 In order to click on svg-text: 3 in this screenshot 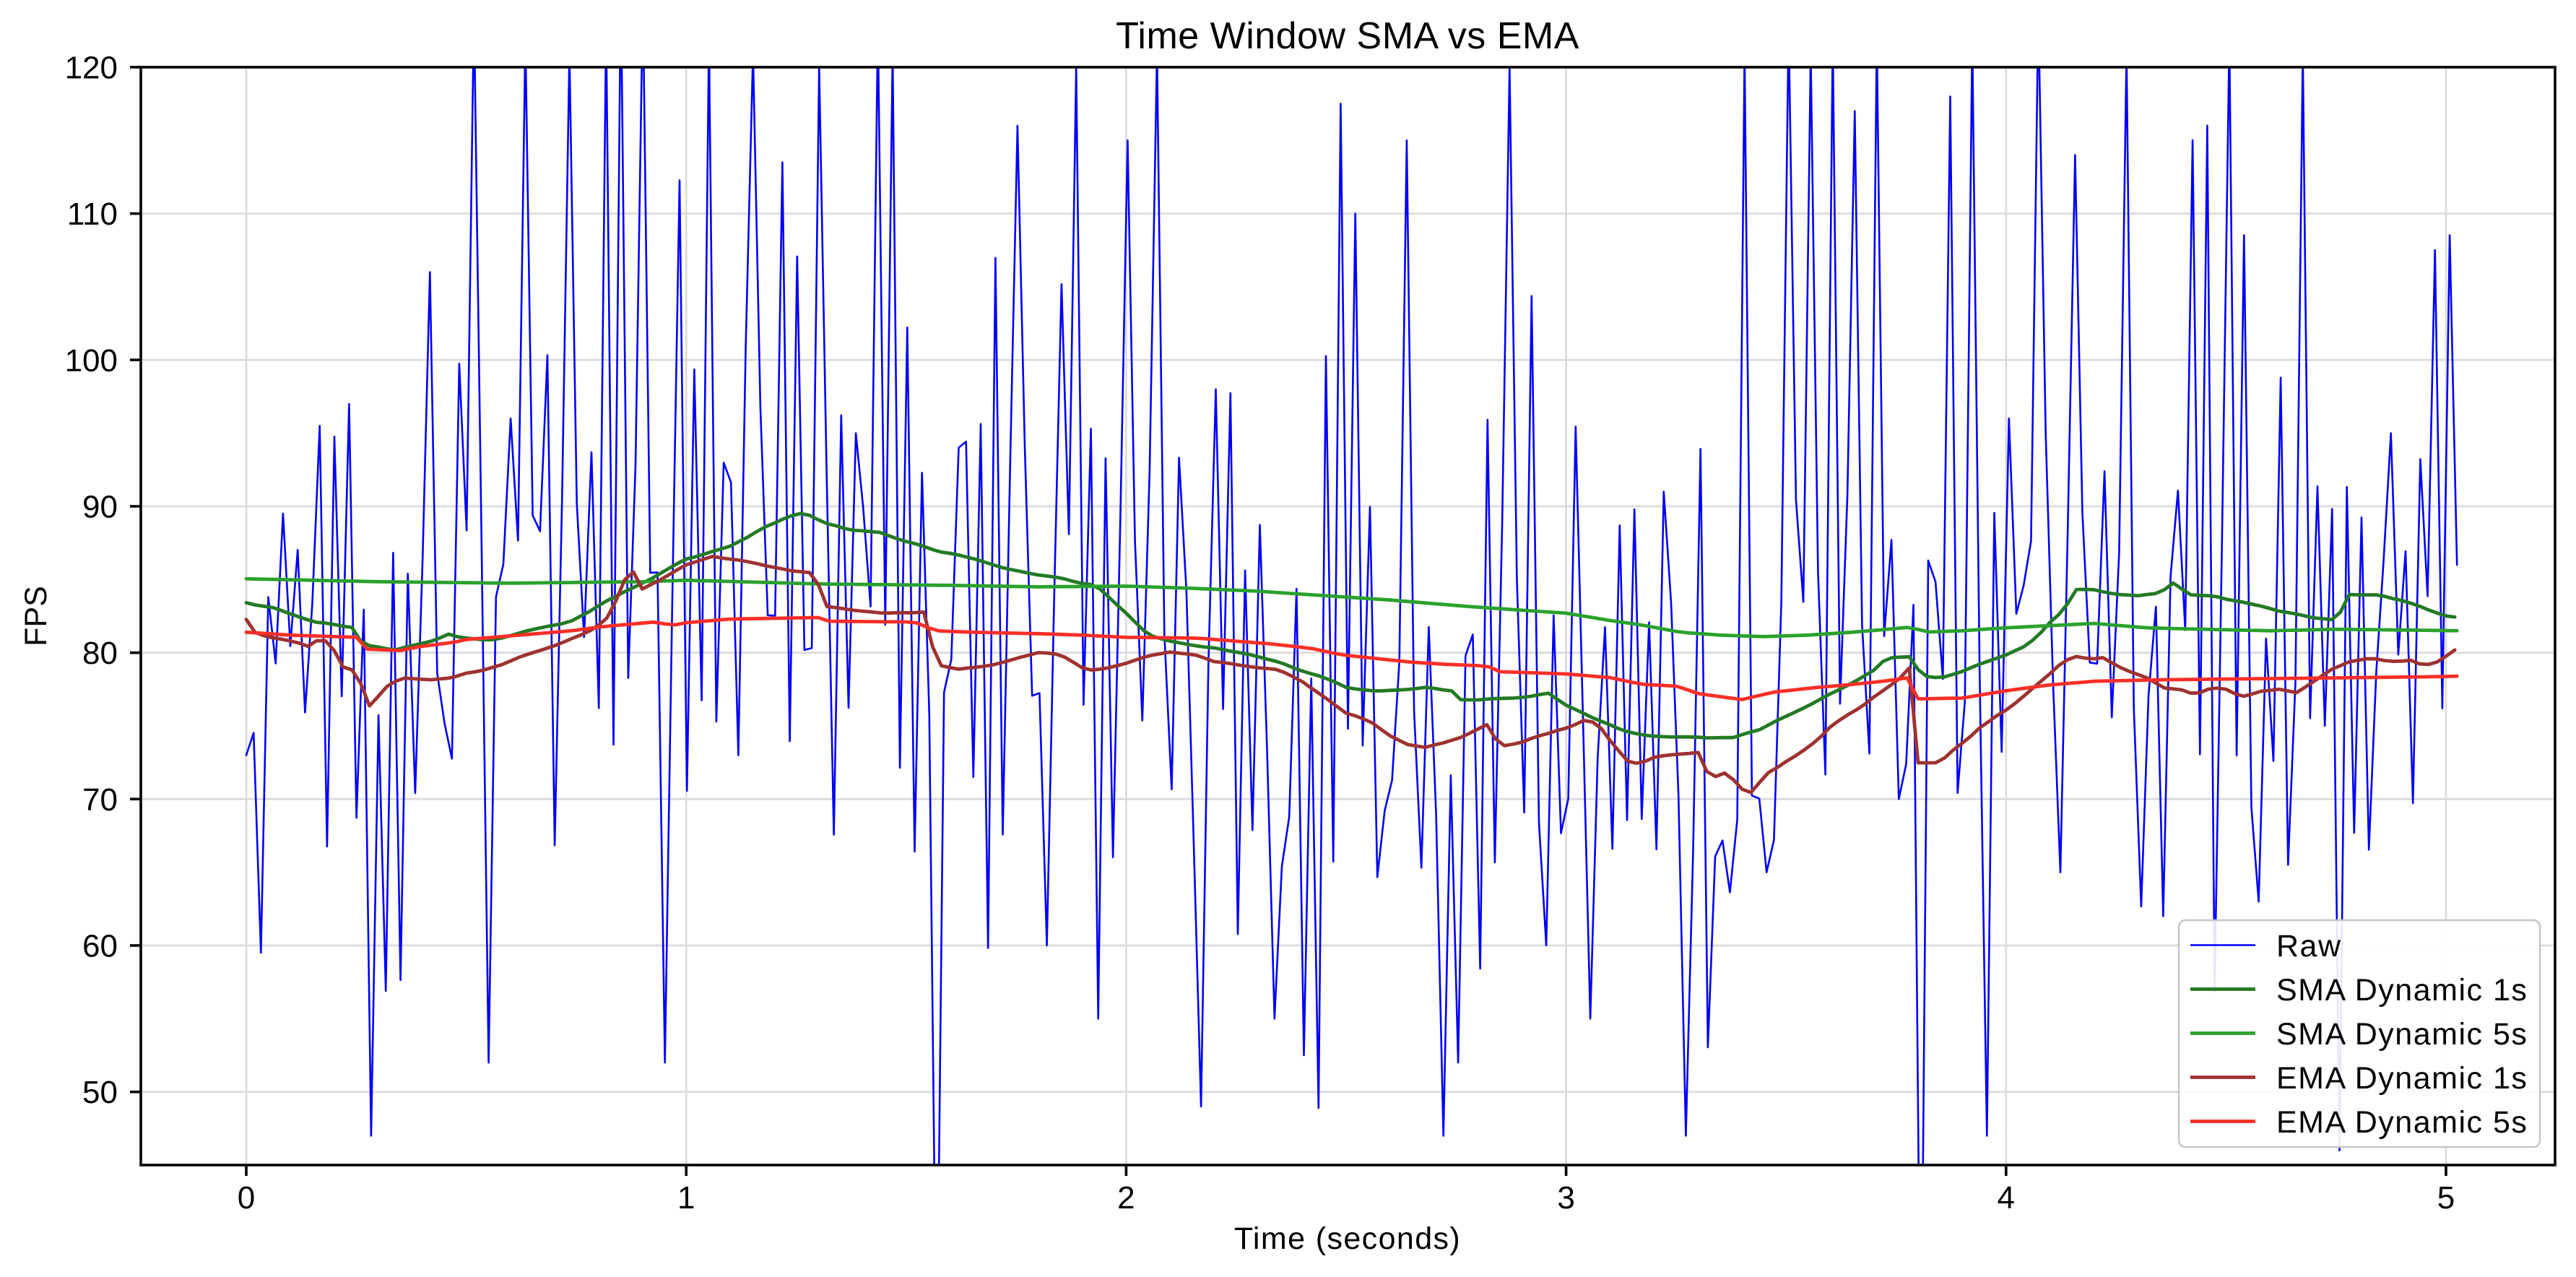, I will do `click(1565, 1198)`.